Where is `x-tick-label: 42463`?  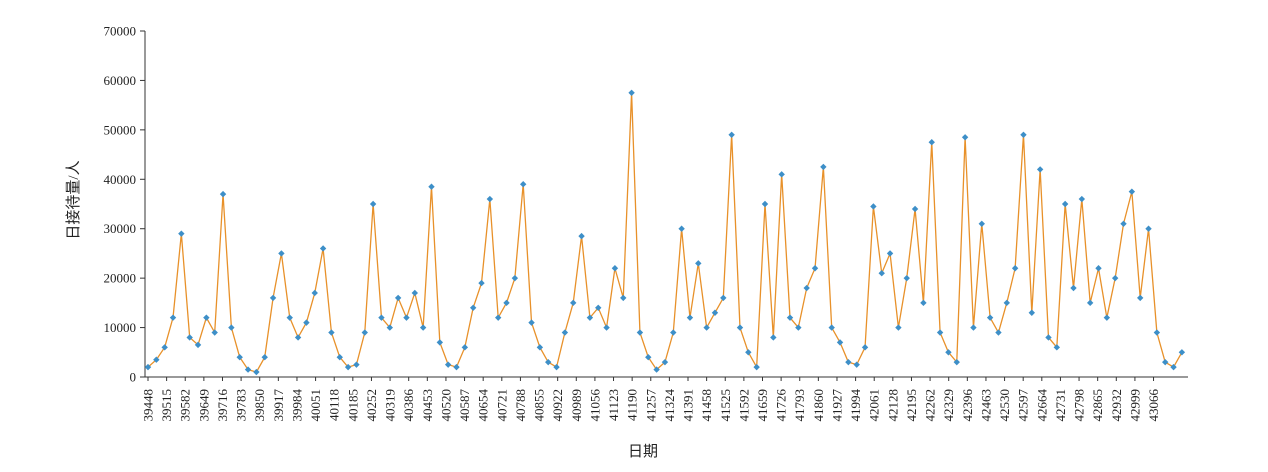
x-tick-label: 42463 is located at coordinates (985, 405).